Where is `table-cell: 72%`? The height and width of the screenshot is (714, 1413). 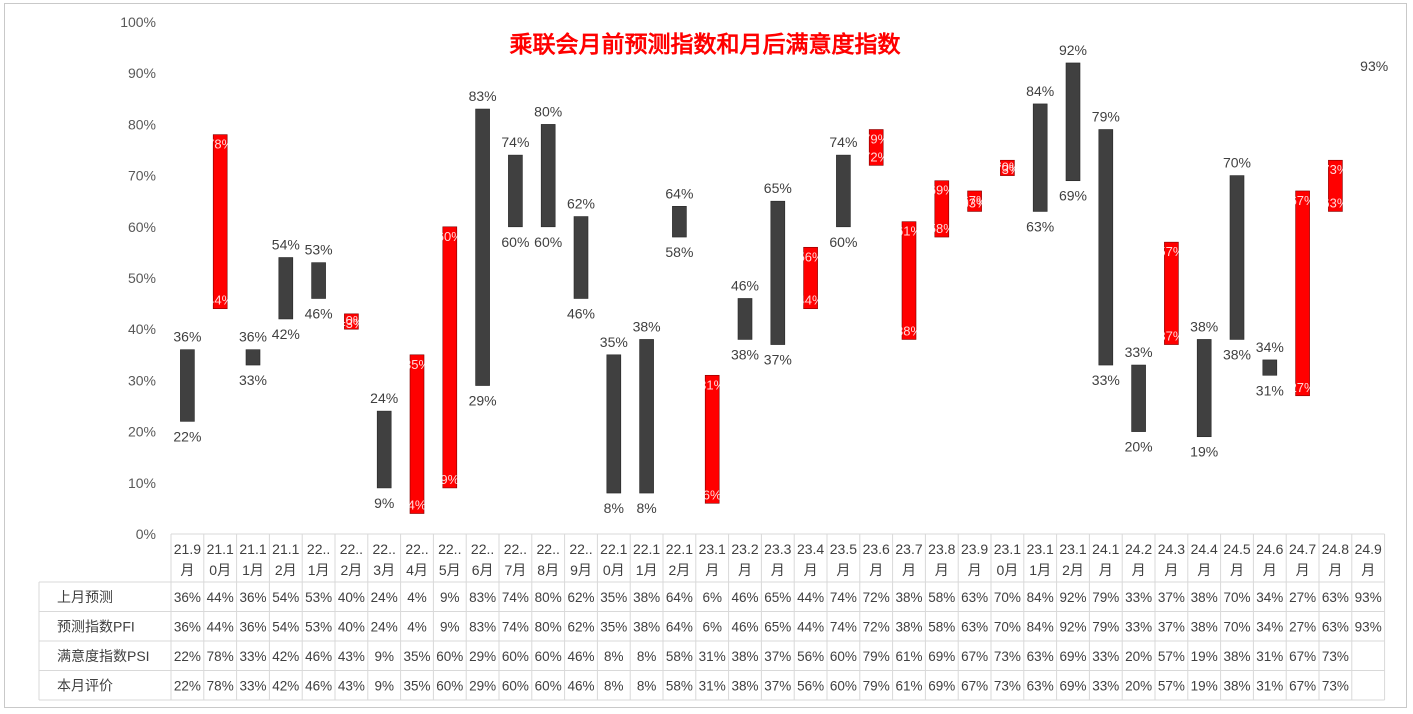
table-cell: 72% is located at coordinates (876, 597).